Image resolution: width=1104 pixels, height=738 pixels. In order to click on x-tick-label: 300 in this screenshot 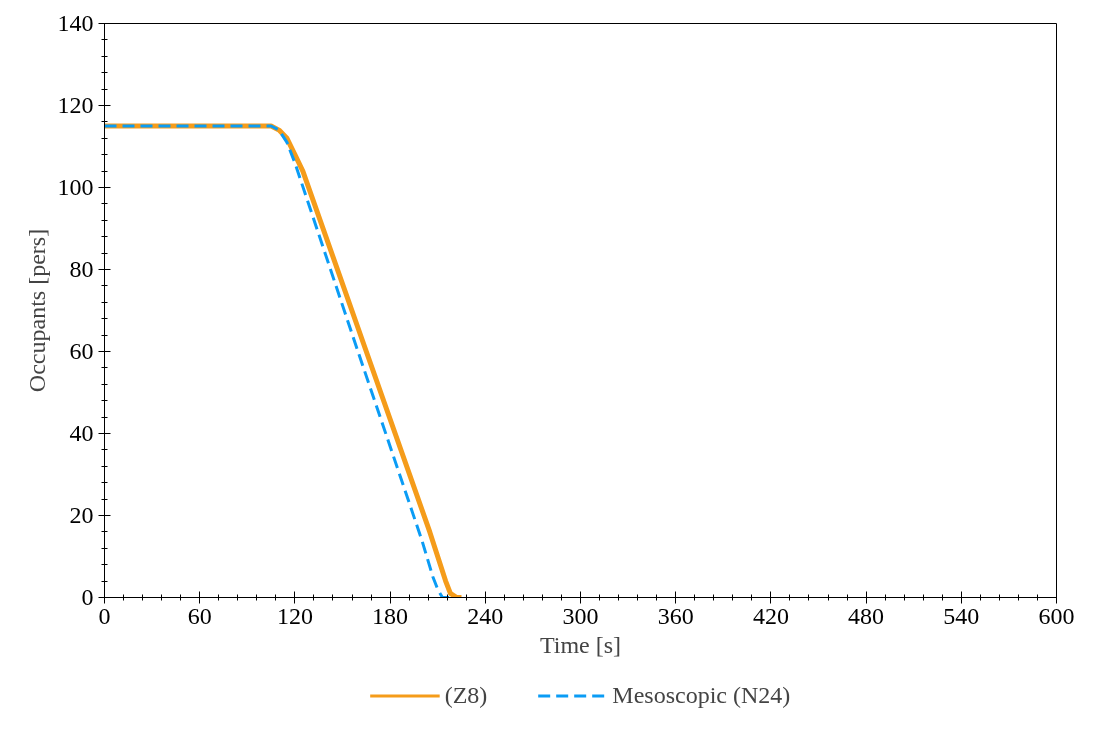, I will do `click(580, 615)`.